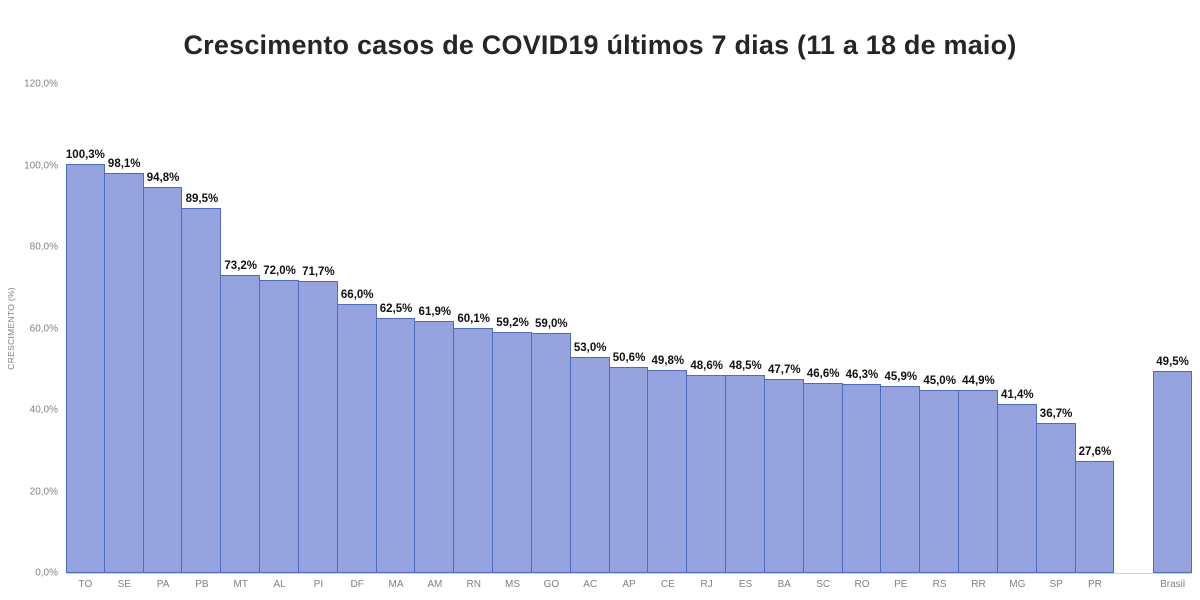  Describe the element at coordinates (784, 337) in the screenshot. I see `bar-cell-BA: 47,7% BA` at that location.